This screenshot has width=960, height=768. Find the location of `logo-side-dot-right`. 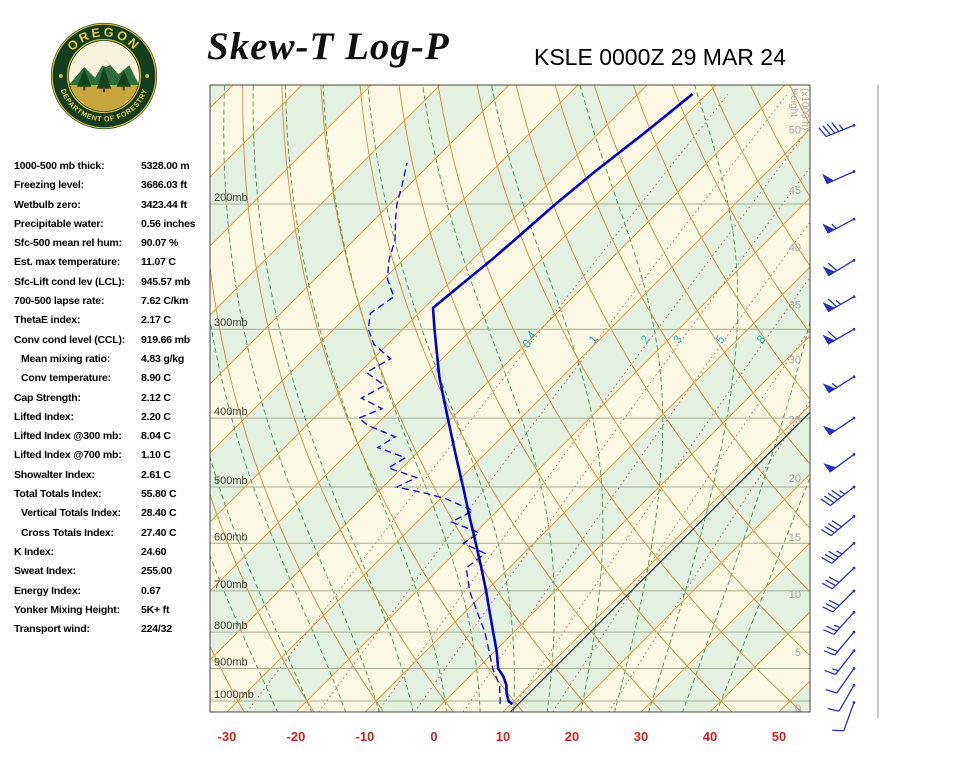

logo-side-dot-right is located at coordinates (147, 76).